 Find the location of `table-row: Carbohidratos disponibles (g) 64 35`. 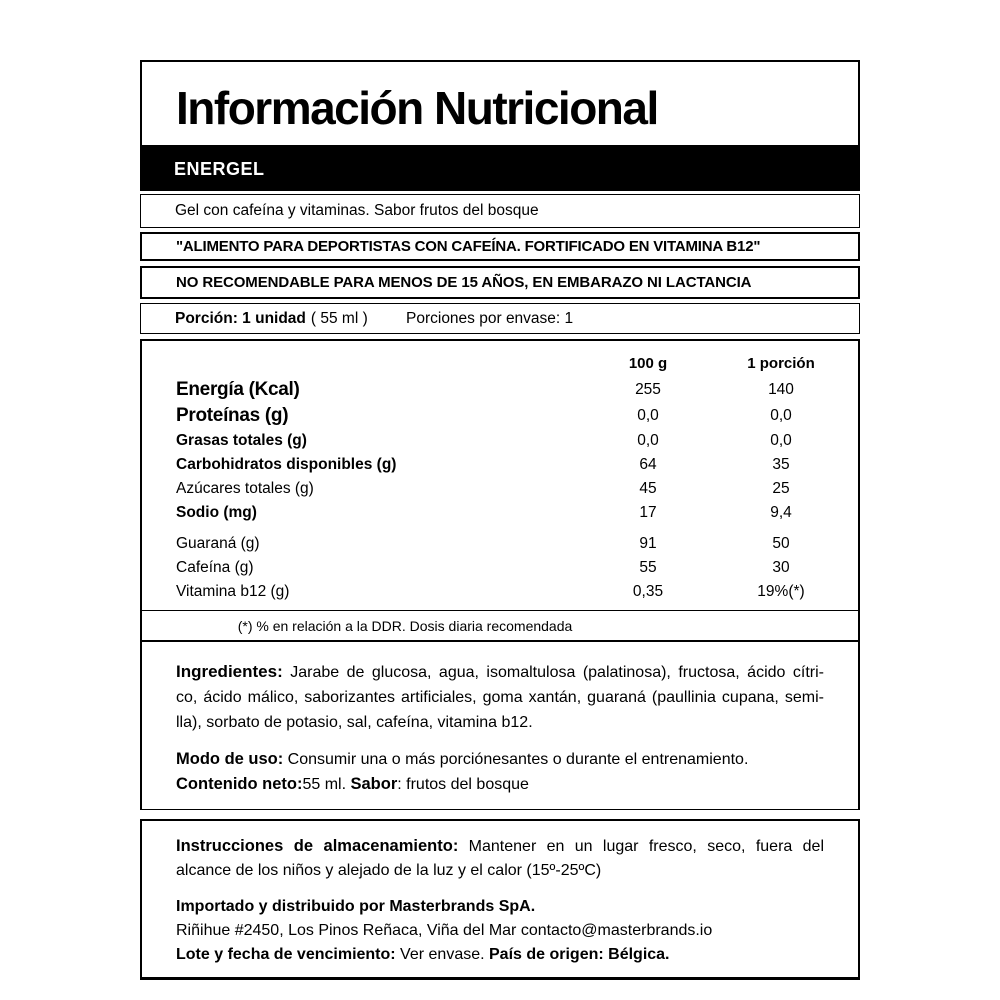

table-row: Carbohidratos disponibles (g) 64 35 is located at coordinates (500, 465).